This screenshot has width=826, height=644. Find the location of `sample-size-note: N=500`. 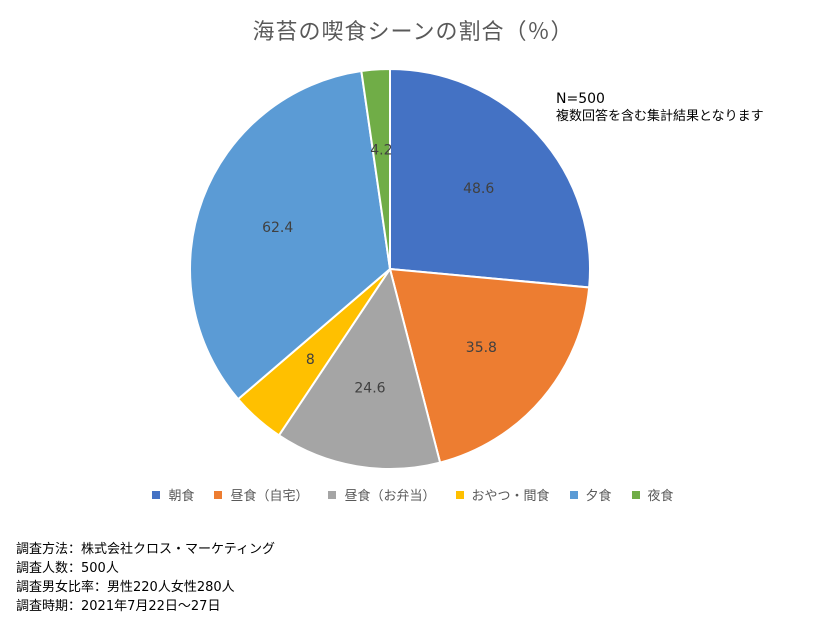

sample-size-note: N=500 is located at coordinates (580, 99).